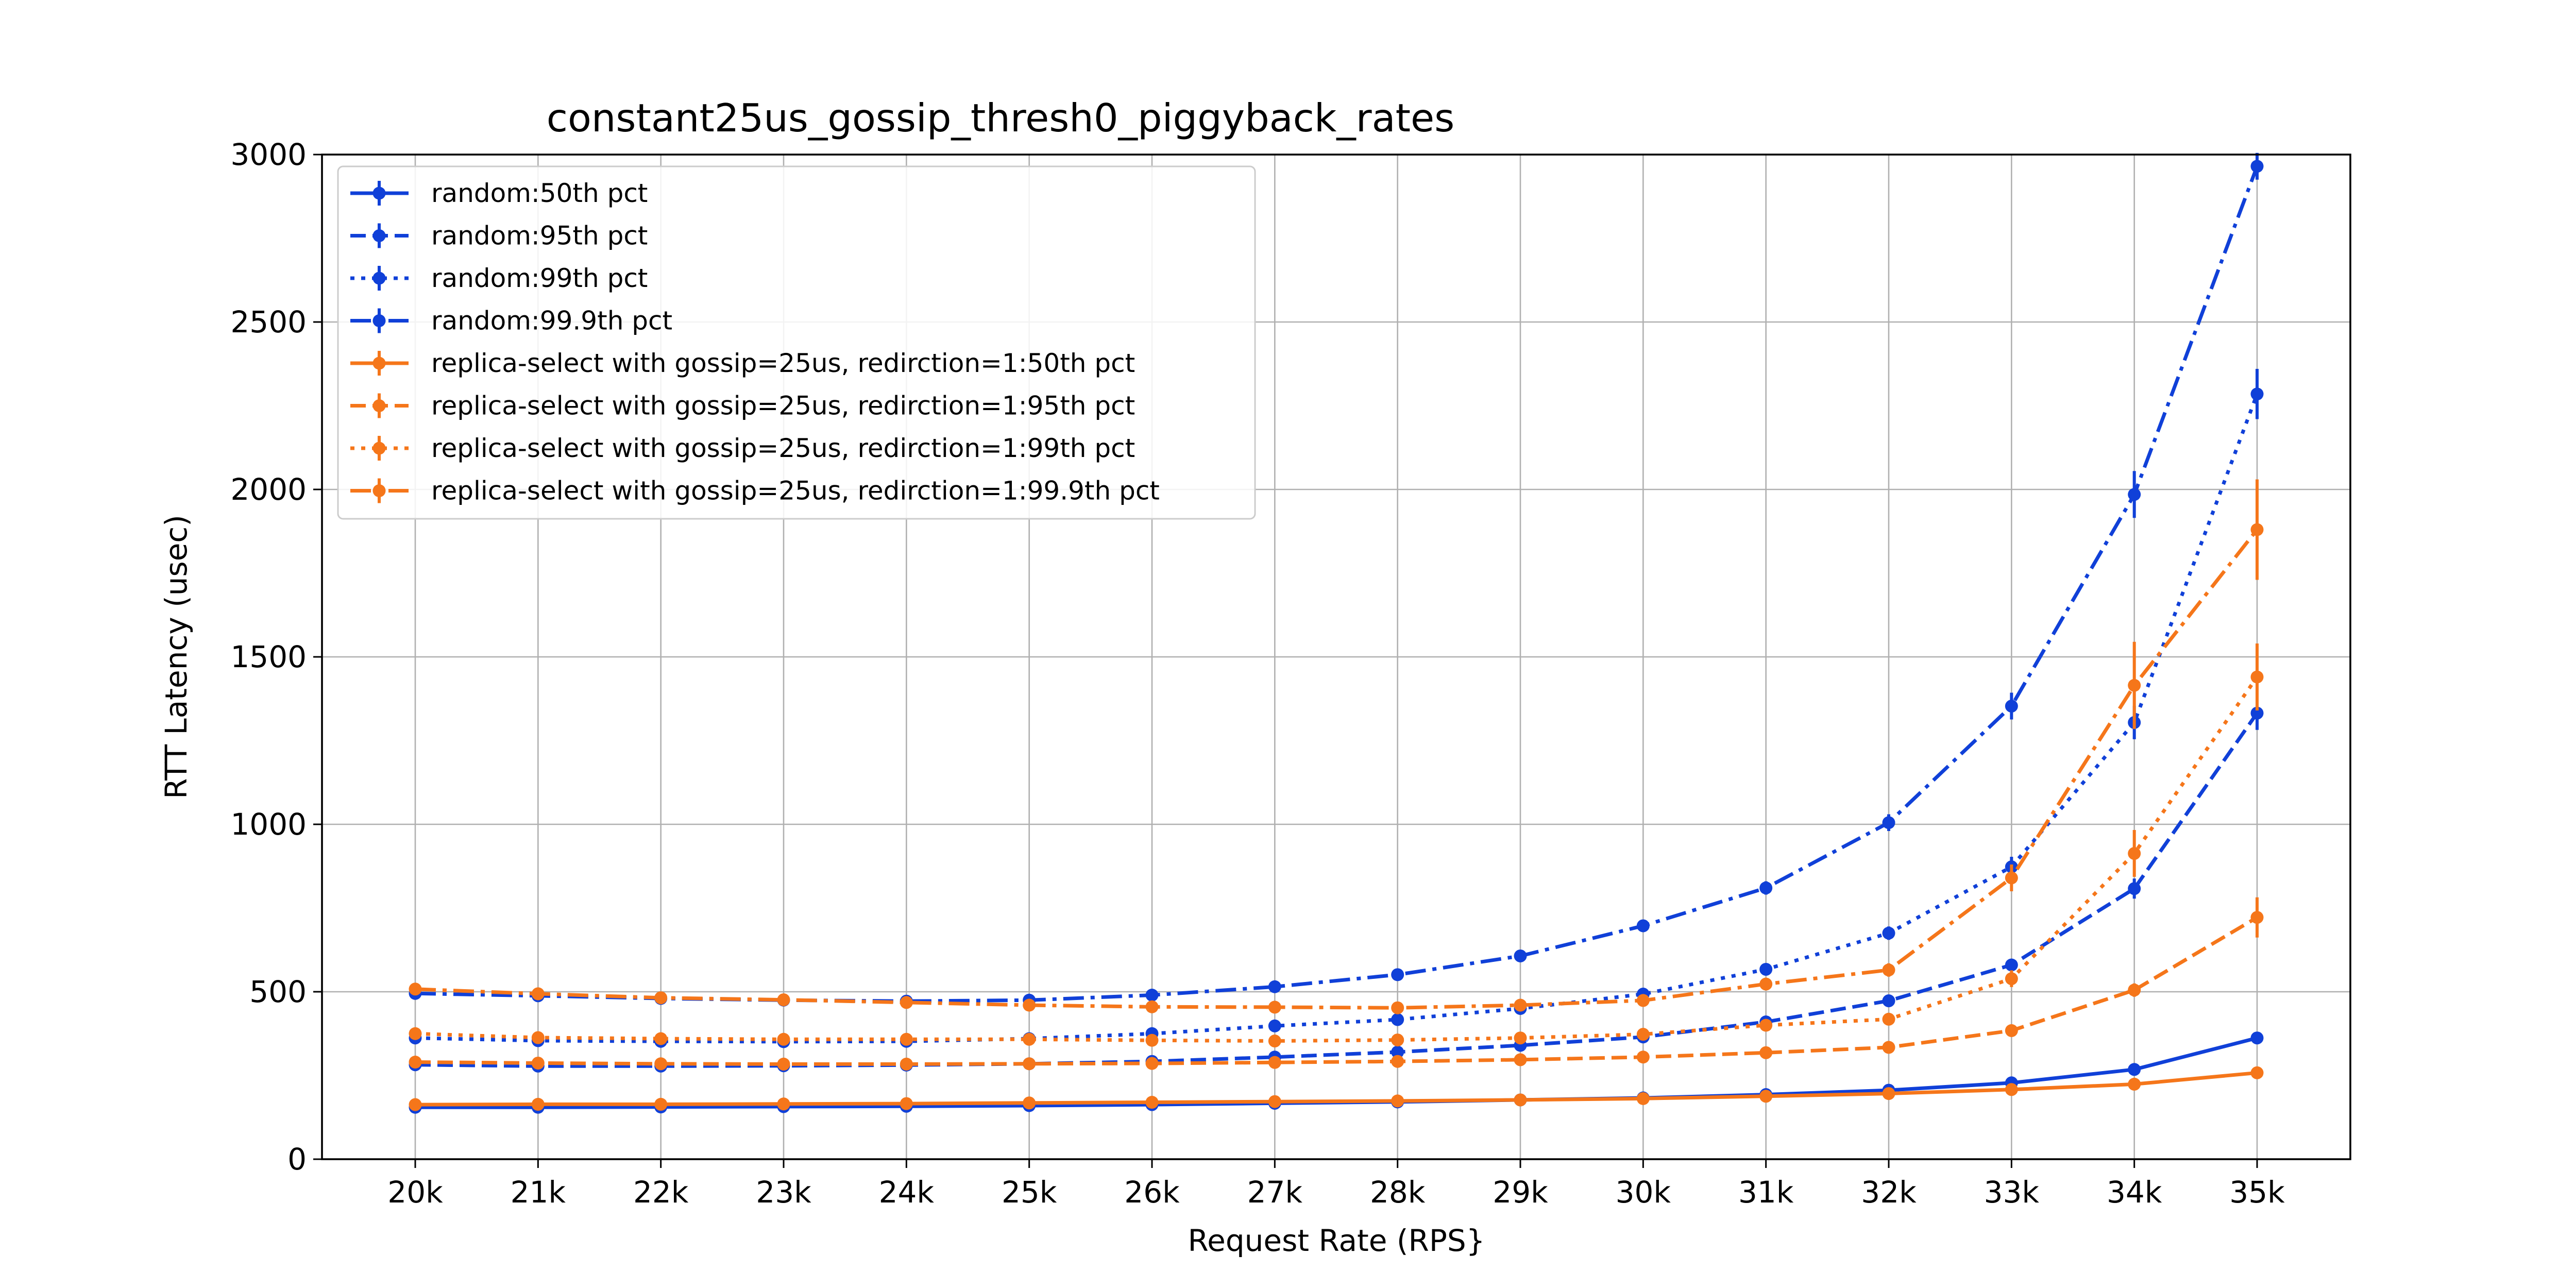 The width and height of the screenshot is (2576, 1288). I want to click on x-tick-label: 21k, so click(538, 1192).